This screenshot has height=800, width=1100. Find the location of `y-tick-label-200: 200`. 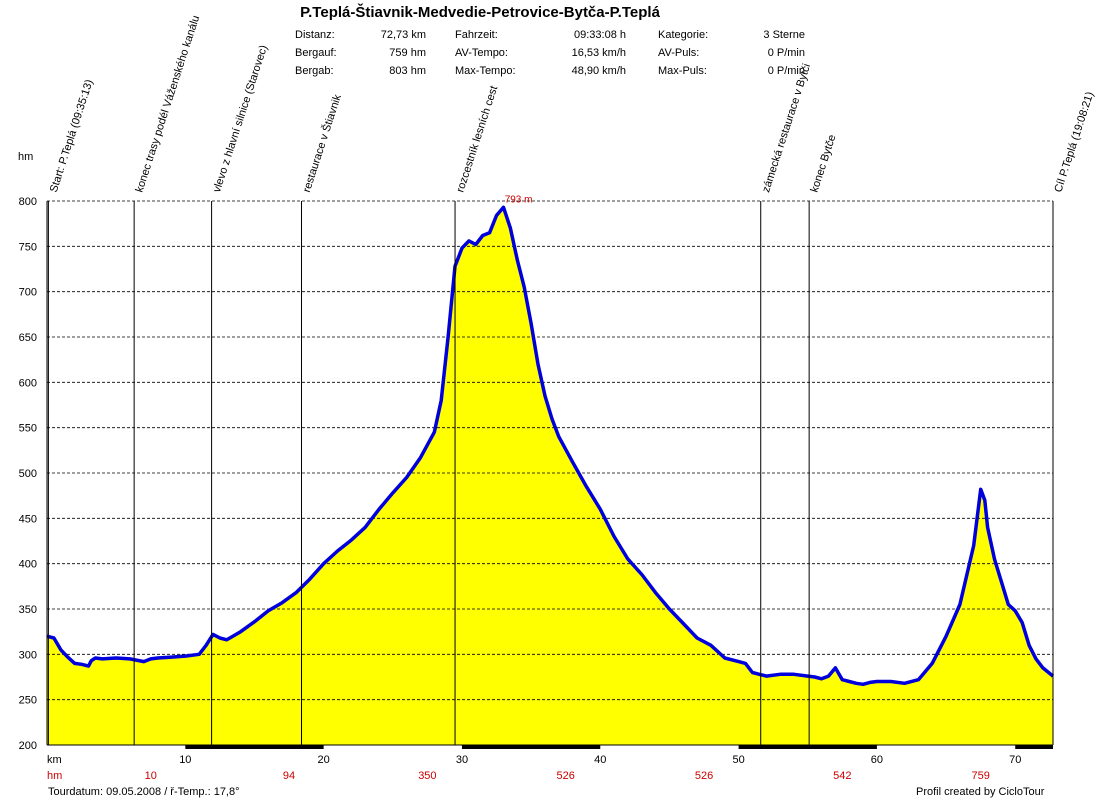

y-tick-label-200: 200 is located at coordinates (28, 746).